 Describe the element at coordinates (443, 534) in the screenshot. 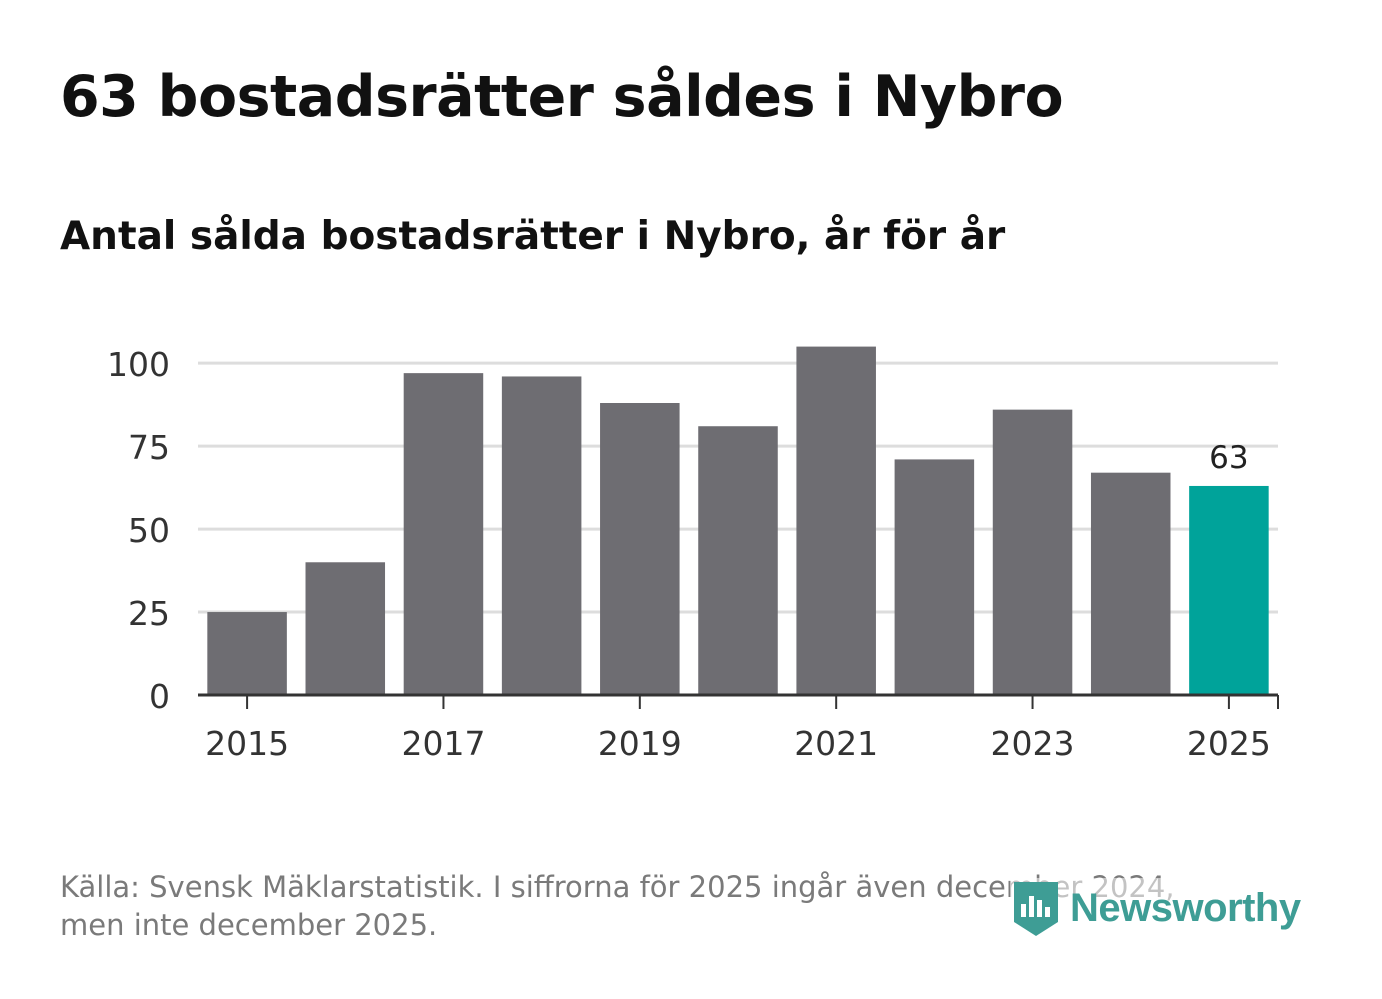

I see `bar-2017` at that location.